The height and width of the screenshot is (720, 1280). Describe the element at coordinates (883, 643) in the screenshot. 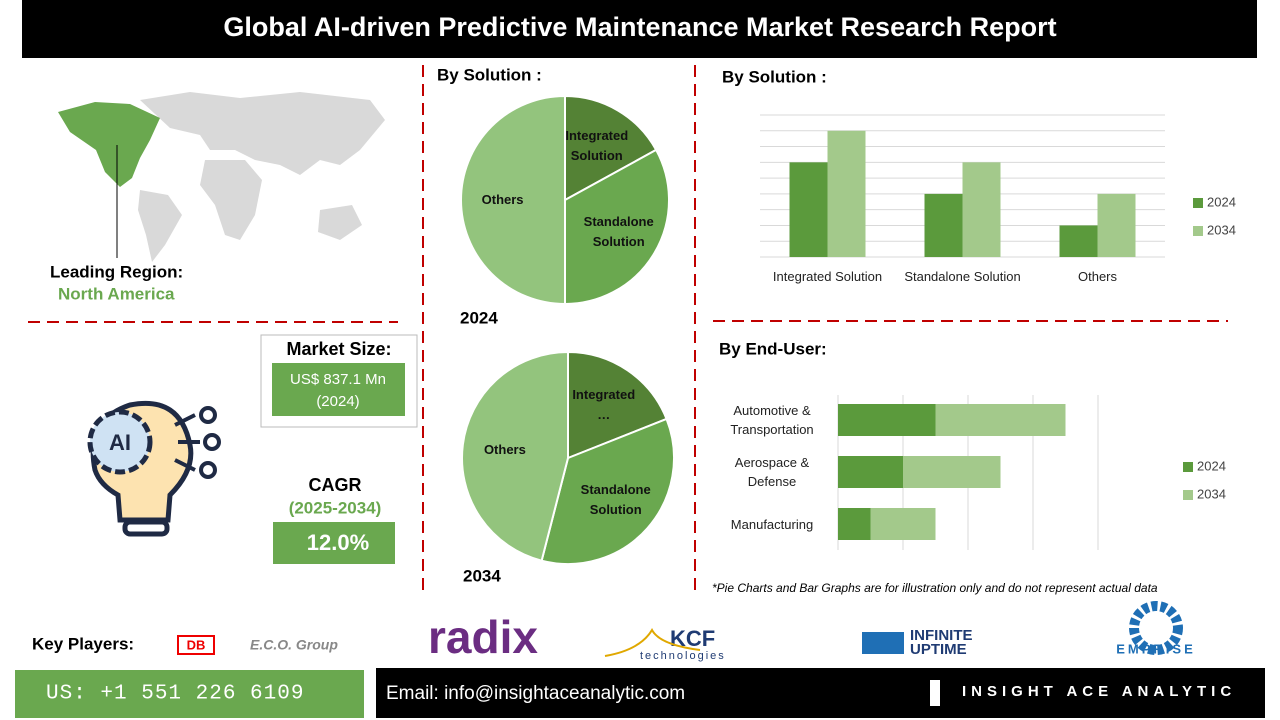

I see `logo-infinite-mark` at that location.